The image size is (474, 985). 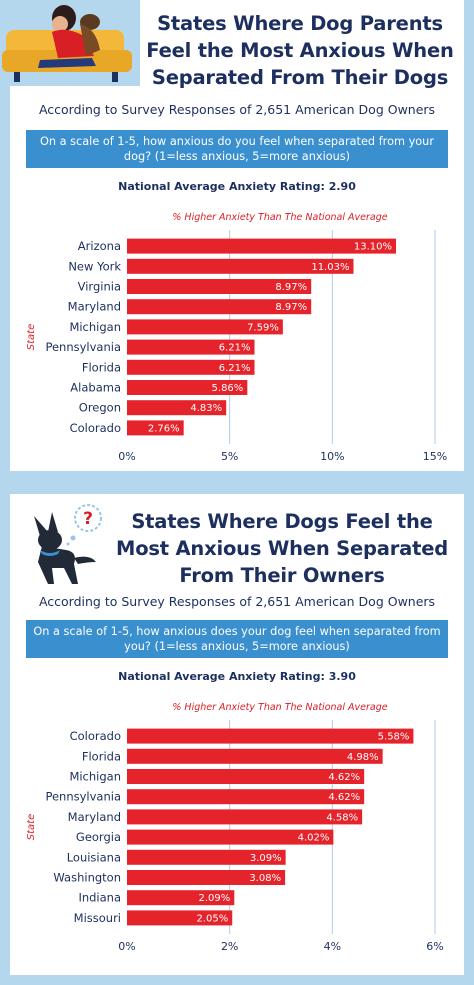 What do you see at coordinates (68, 544) in the screenshot?
I see `dog-question-illustration: ?` at bounding box center [68, 544].